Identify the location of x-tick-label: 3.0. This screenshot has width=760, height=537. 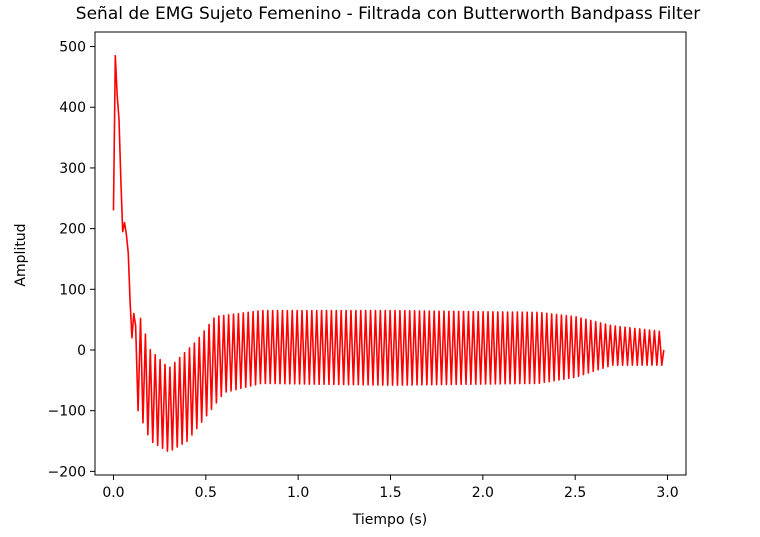
(667, 493).